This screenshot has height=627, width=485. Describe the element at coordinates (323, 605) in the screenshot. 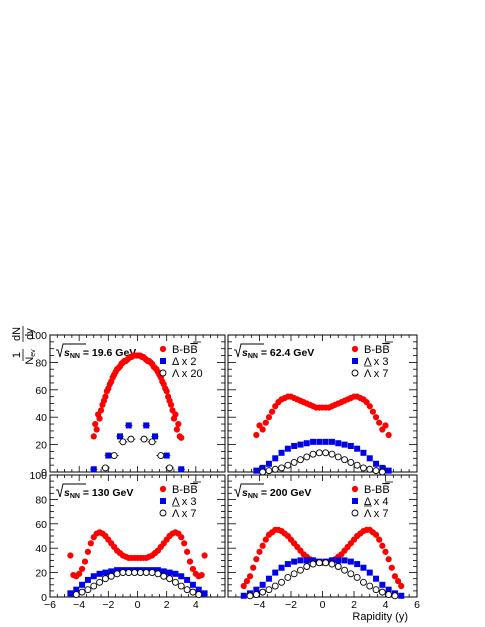

I see `x-tick-label: 0` at that location.